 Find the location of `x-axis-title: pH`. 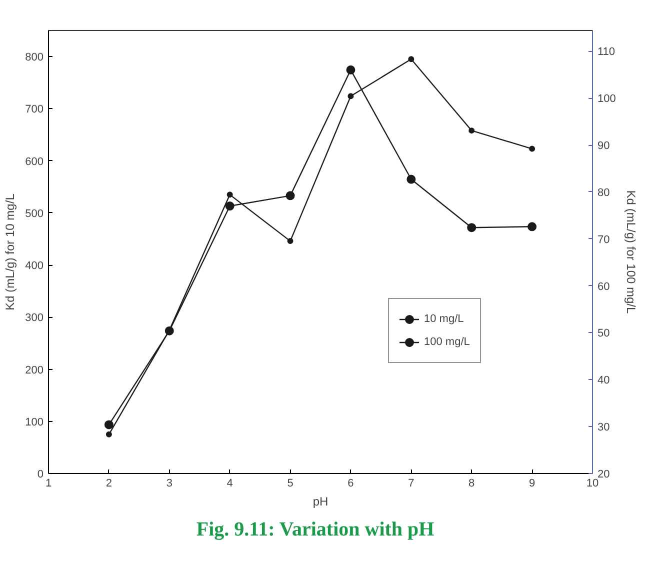

x-axis-title: pH is located at coordinates (320, 501).